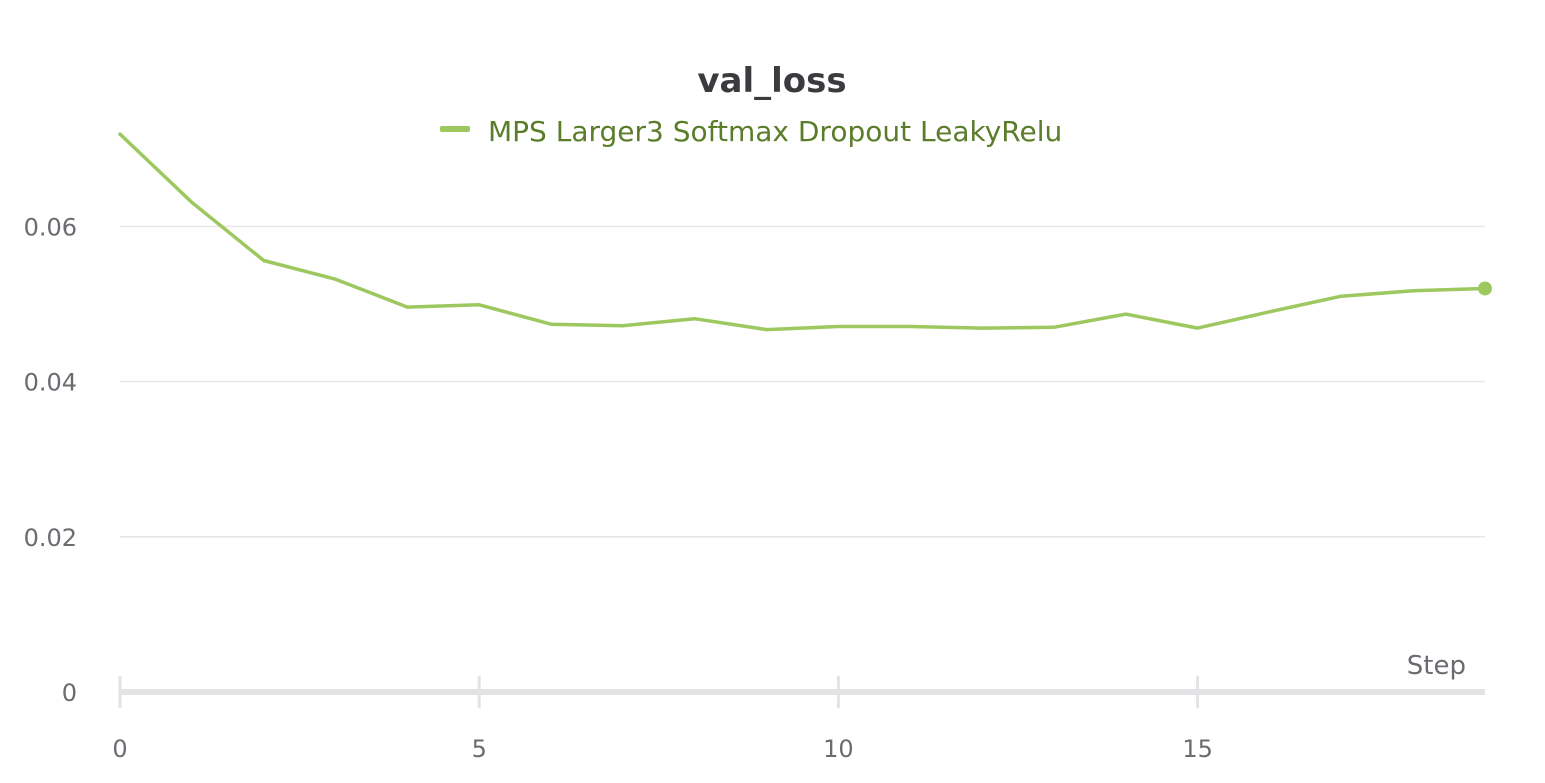 This screenshot has width=1545, height=783. I want to click on x-tick-label: 0, so click(119, 749).